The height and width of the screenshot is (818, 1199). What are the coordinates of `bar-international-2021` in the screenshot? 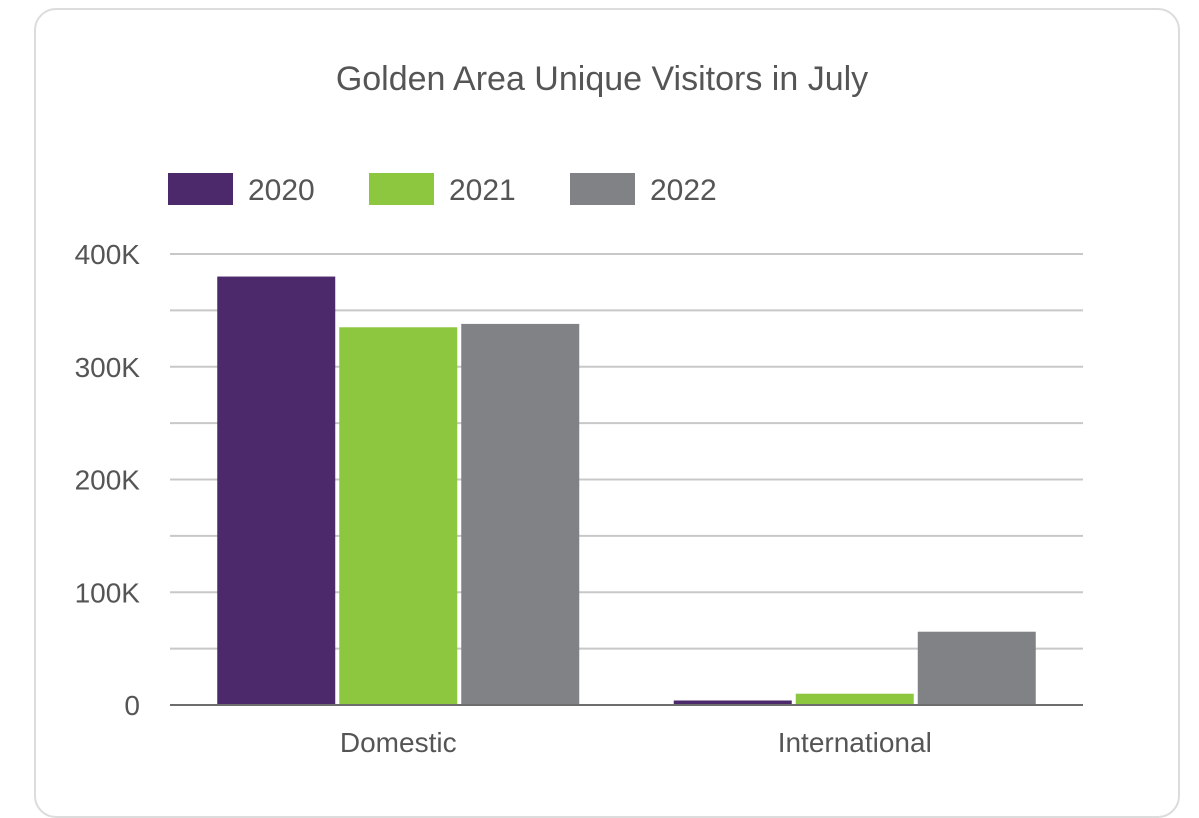 It's located at (854, 699).